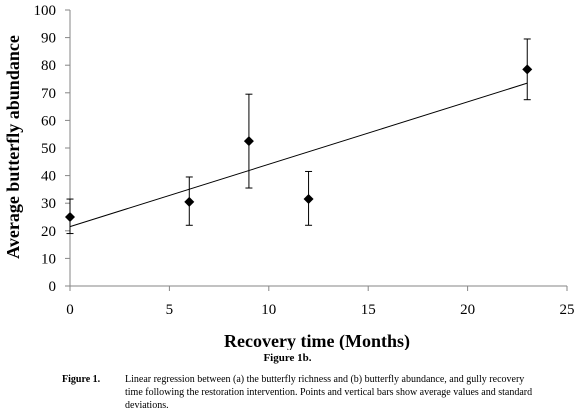 This screenshot has width=575, height=416. I want to click on y-tick-label: 70, so click(48, 94).